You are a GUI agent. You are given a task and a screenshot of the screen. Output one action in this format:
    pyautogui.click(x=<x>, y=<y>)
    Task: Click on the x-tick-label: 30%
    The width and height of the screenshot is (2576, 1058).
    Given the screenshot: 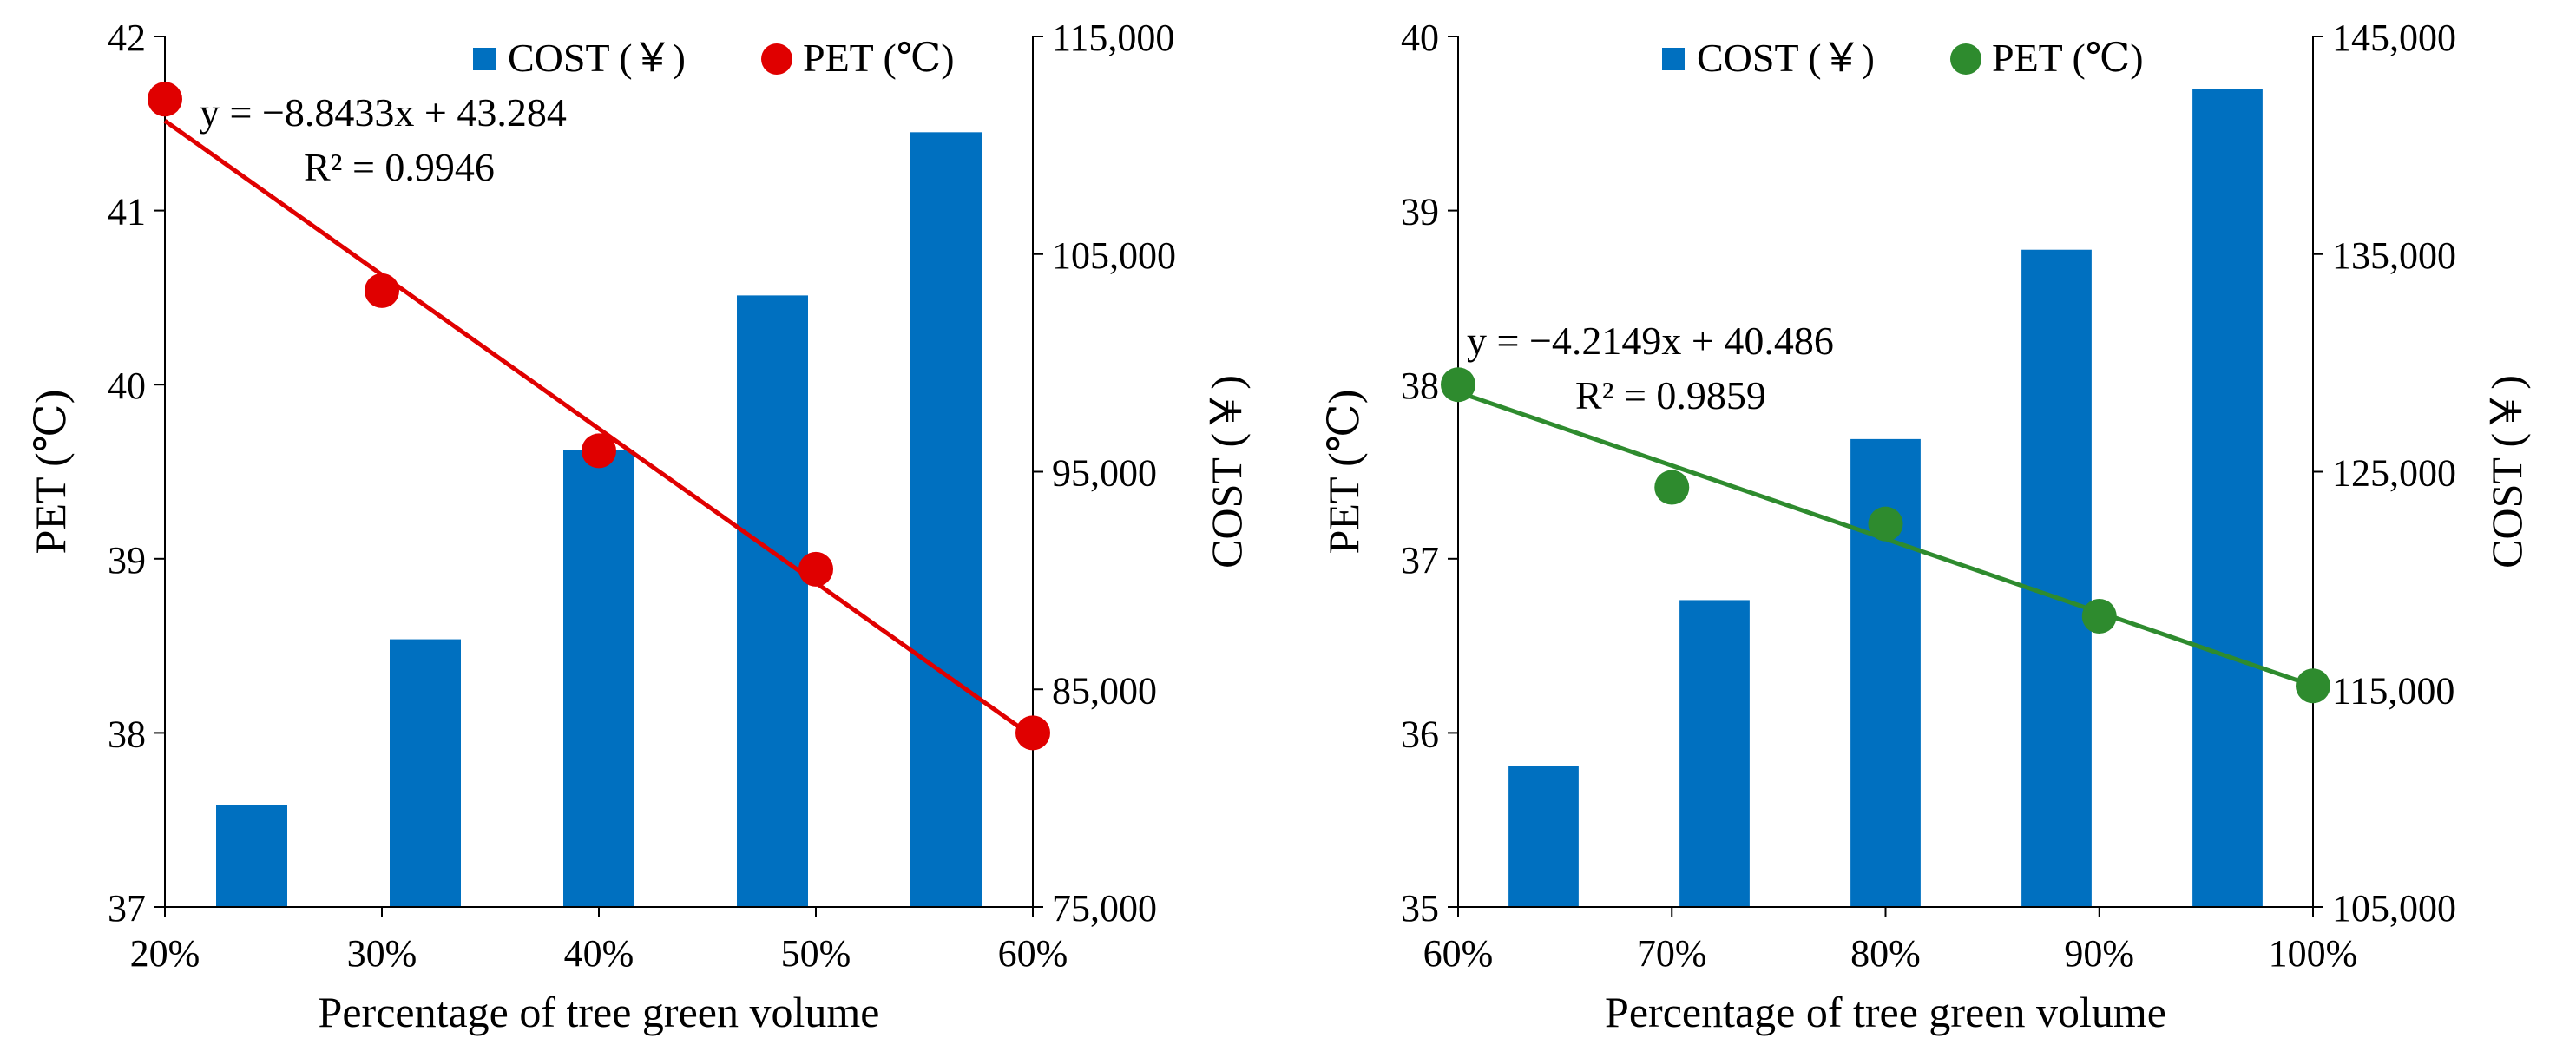 What is the action you would take?
    pyautogui.click(x=382, y=953)
    